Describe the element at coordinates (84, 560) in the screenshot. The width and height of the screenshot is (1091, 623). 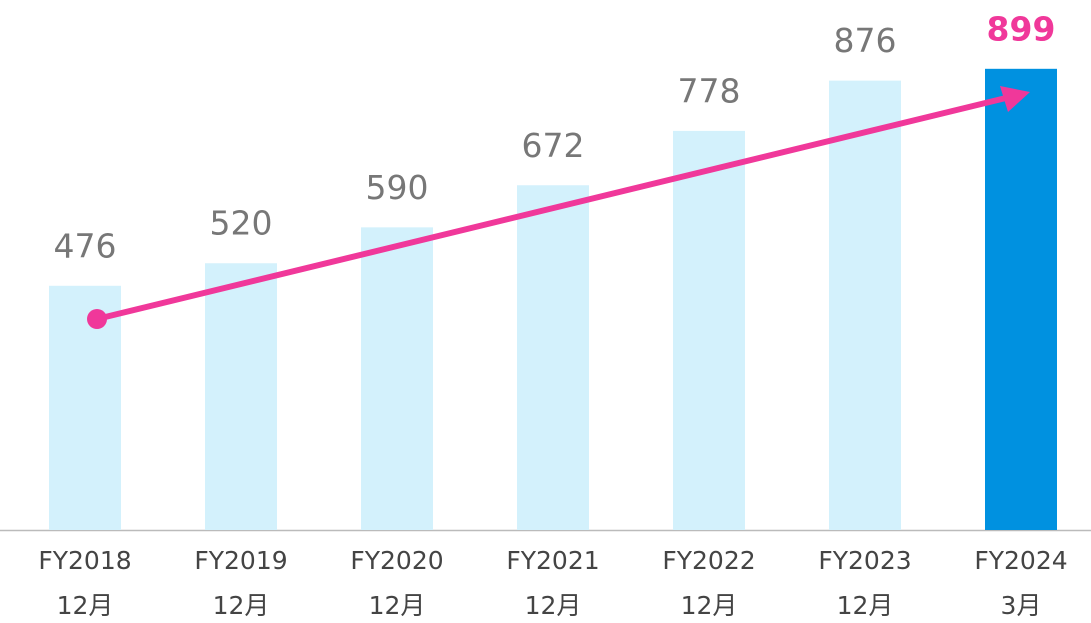
I see `x-tick-label: FY2018` at that location.